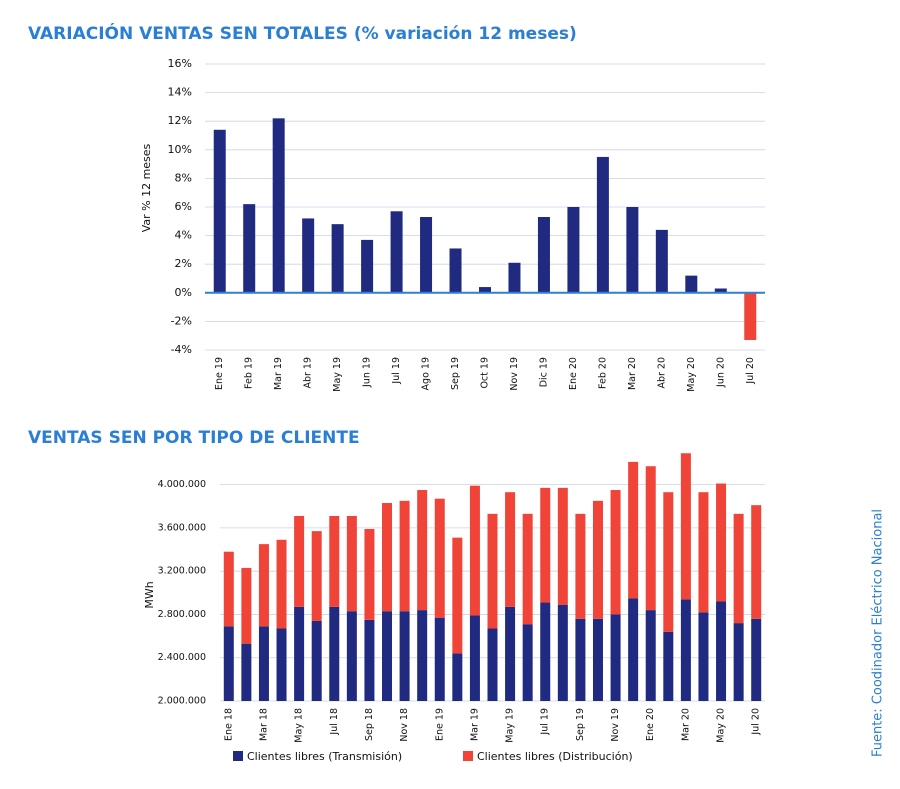 The height and width of the screenshot is (789, 900). Describe the element at coordinates (180, 63) in the screenshot. I see `y-tick-label: 16%` at that location.